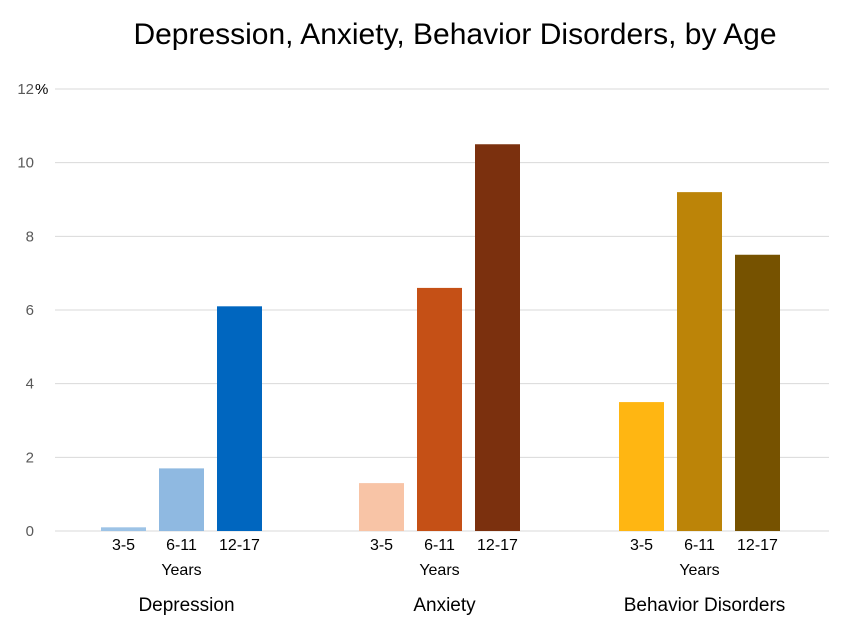 This screenshot has height=634, width=857. What do you see at coordinates (30, 531) in the screenshot?
I see `y-tick-label: 0` at bounding box center [30, 531].